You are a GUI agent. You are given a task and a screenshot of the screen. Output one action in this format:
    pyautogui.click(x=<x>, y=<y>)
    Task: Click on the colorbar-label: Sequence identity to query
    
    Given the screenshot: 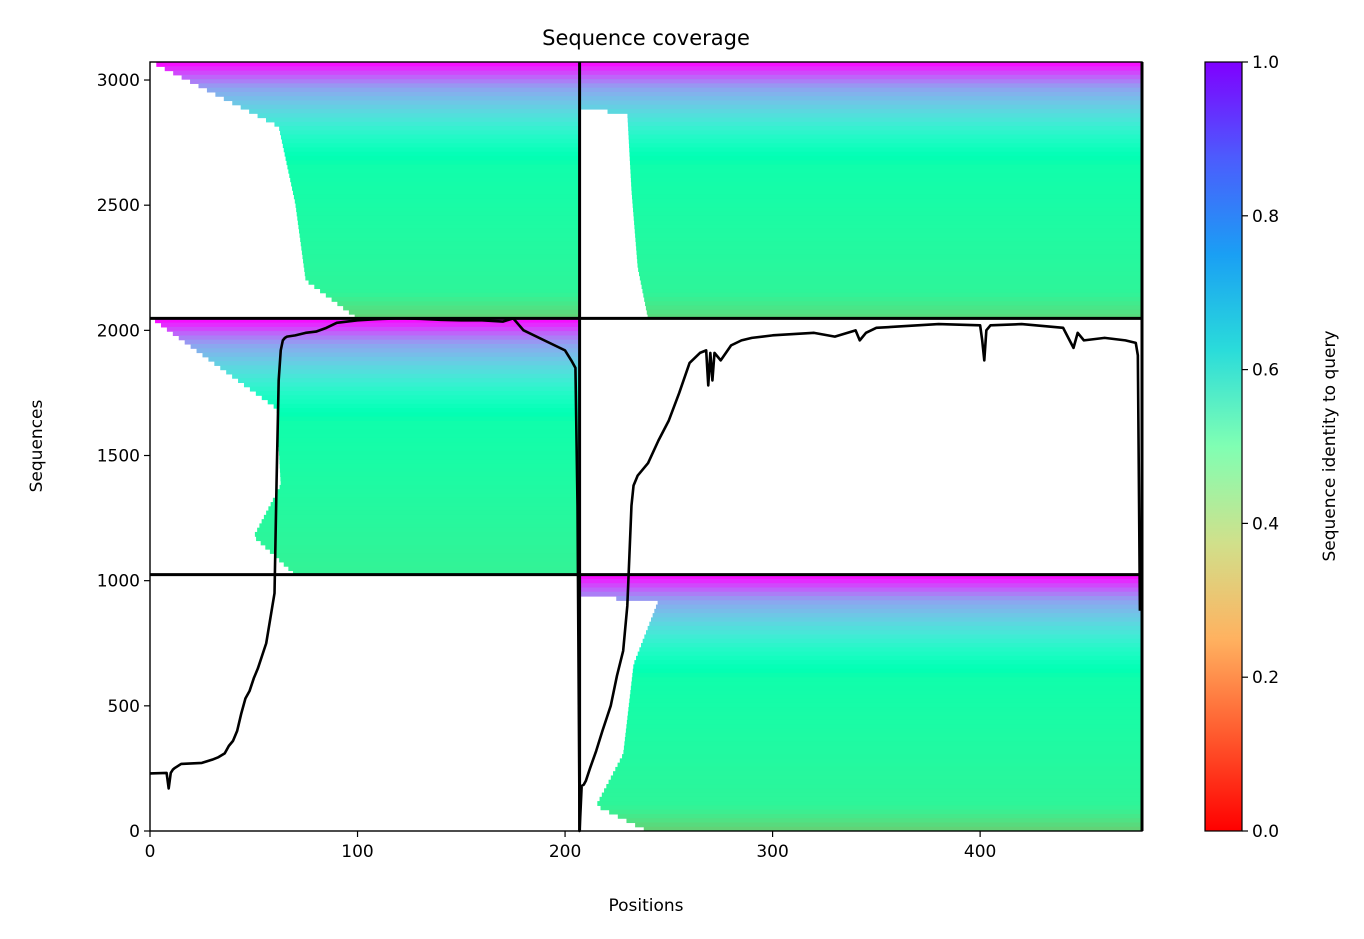 What is the action you would take?
    pyautogui.click(x=1330, y=445)
    